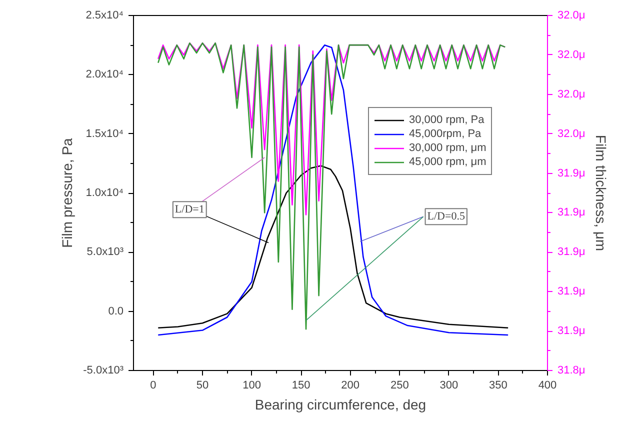 The image size is (621, 426). I want to click on annotation: L/D=1, so click(189, 210).